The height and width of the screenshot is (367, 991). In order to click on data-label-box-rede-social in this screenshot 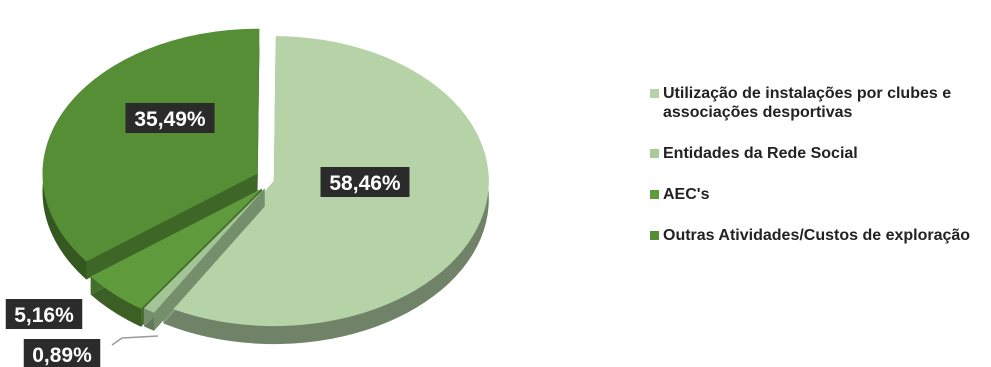, I will do `click(62, 353)`.